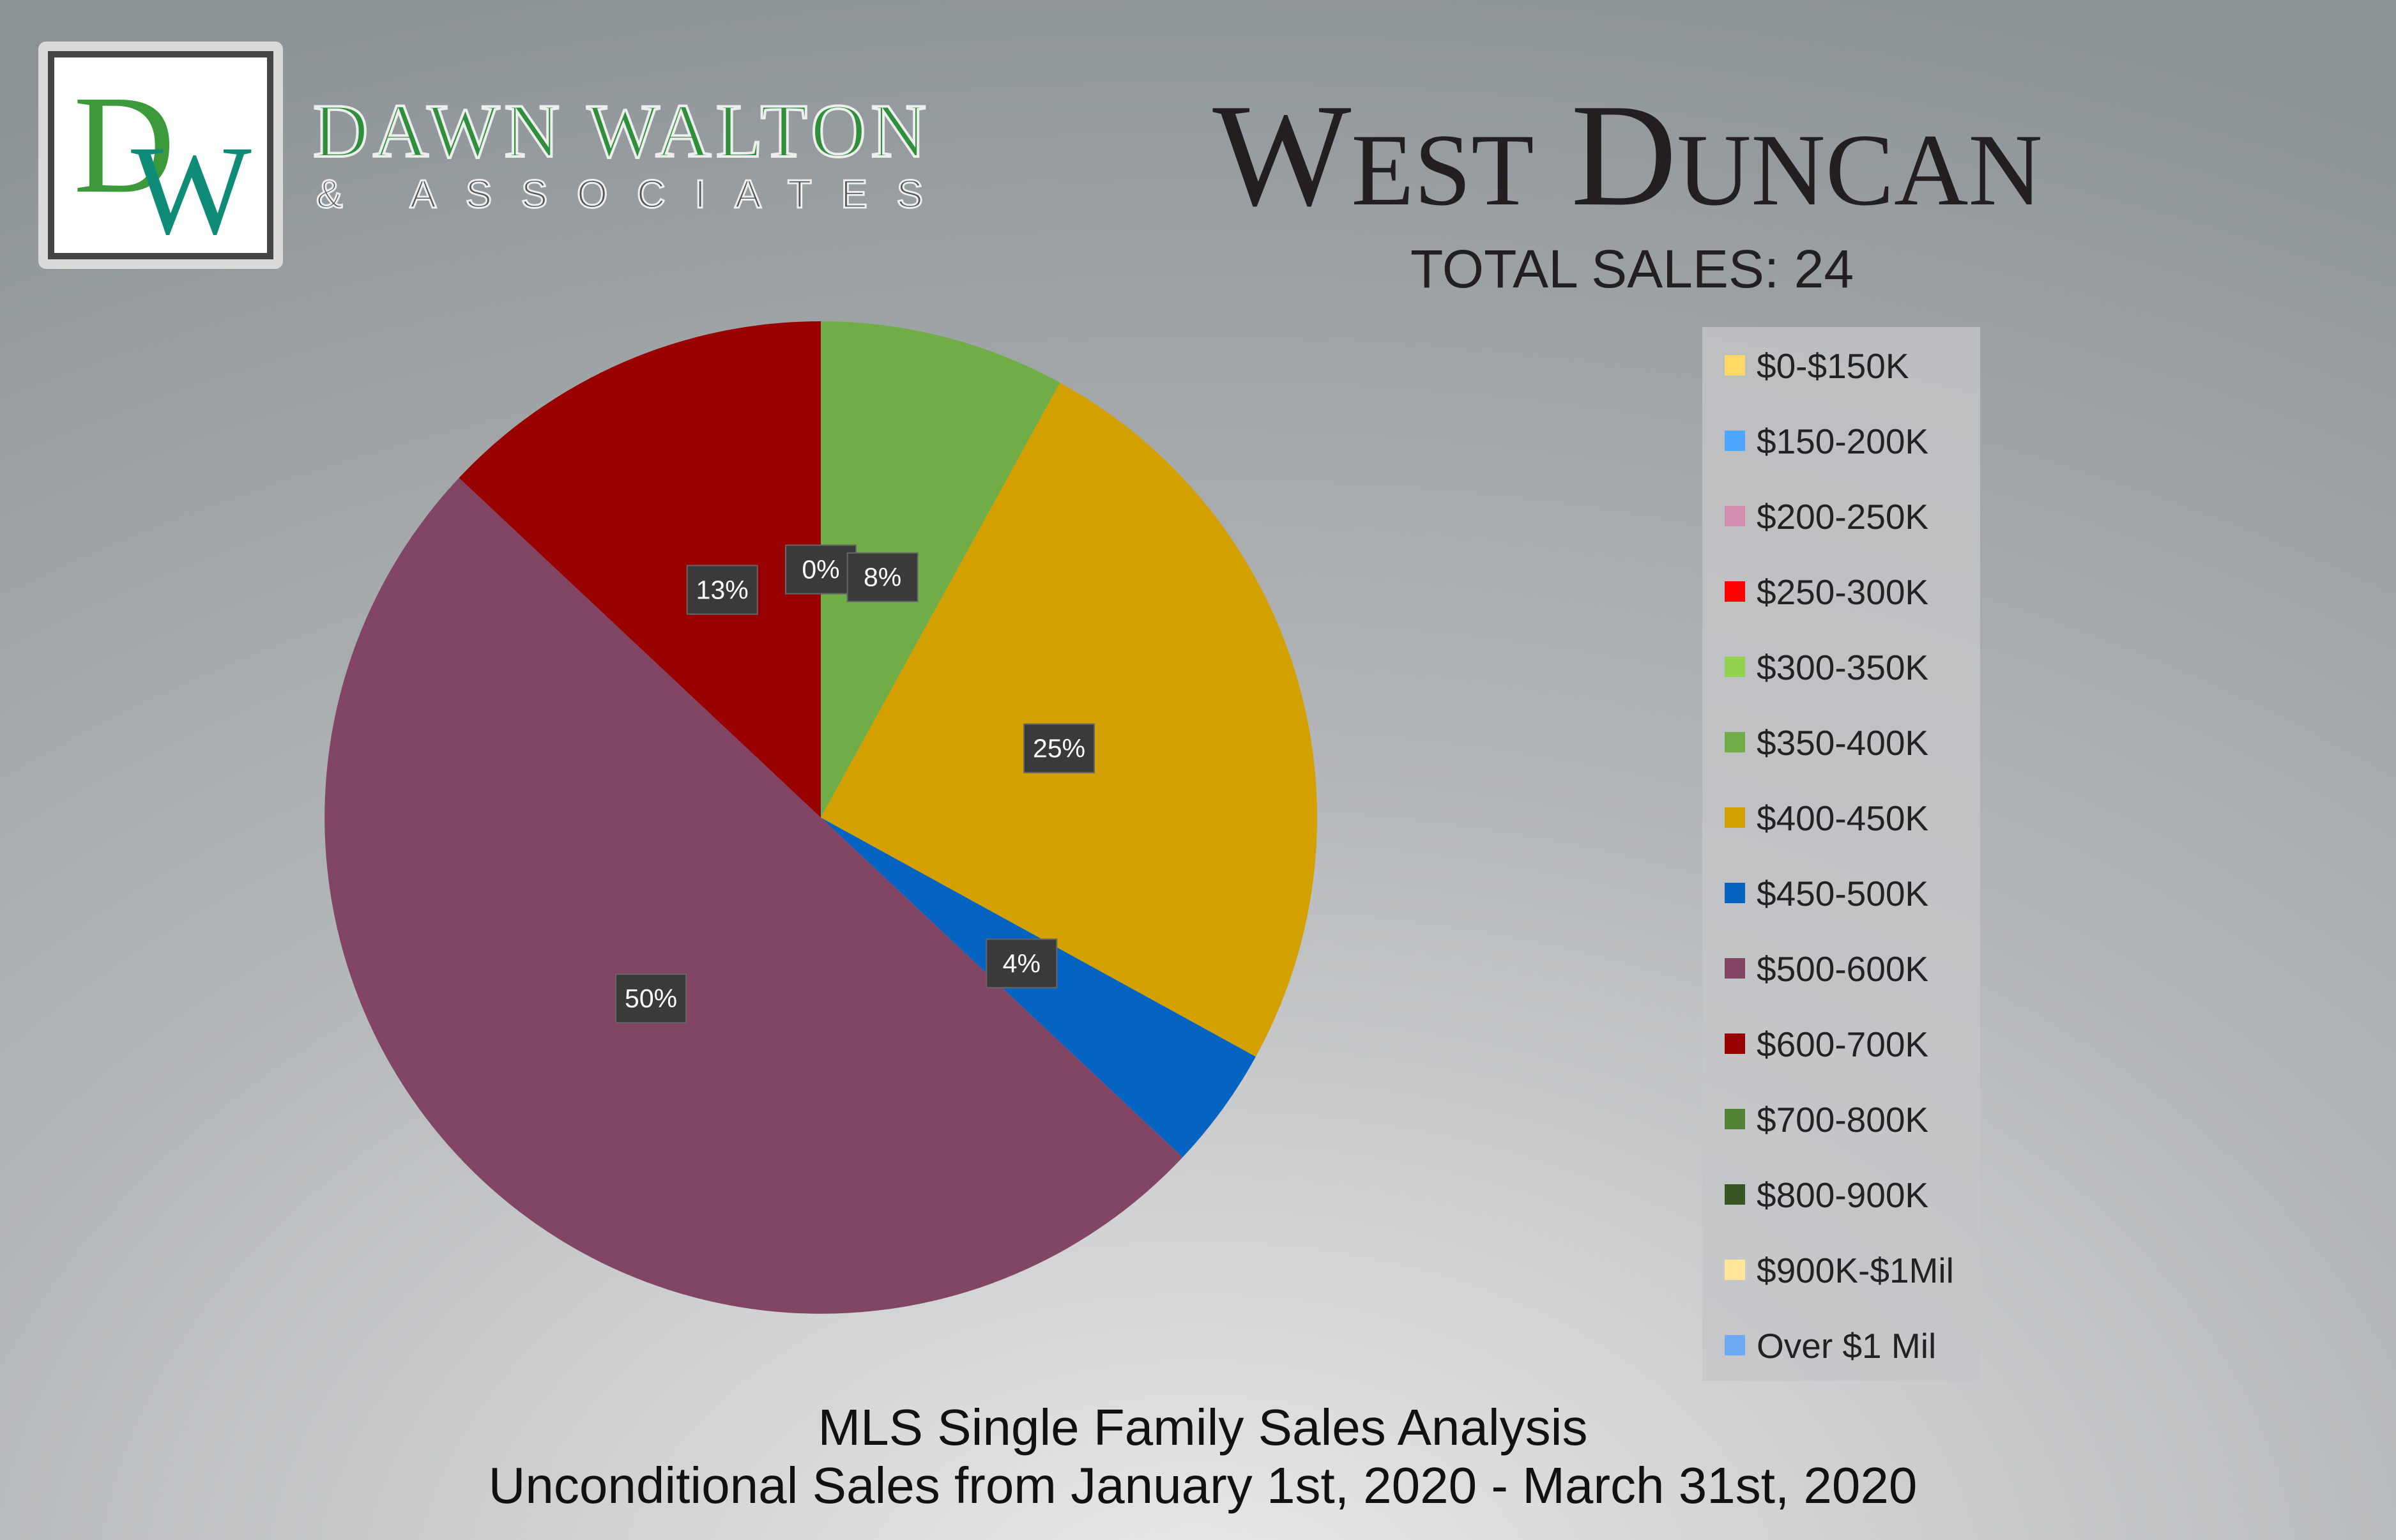  Describe the element at coordinates (124, 144) in the screenshot. I see `logo-mark-d: D` at that location.